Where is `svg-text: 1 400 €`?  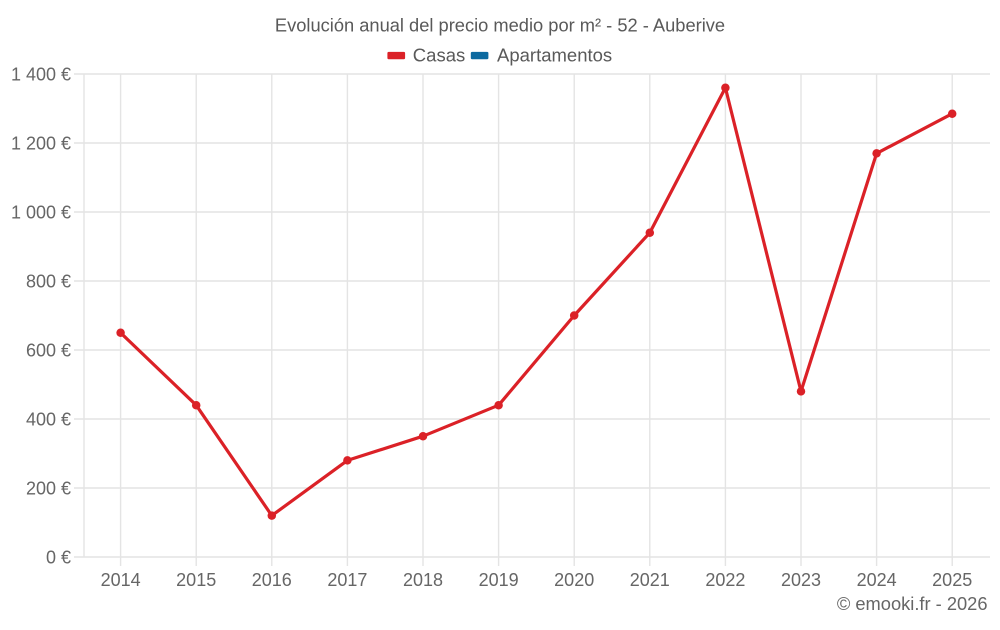 svg-text: 1 400 € is located at coordinates (41, 75).